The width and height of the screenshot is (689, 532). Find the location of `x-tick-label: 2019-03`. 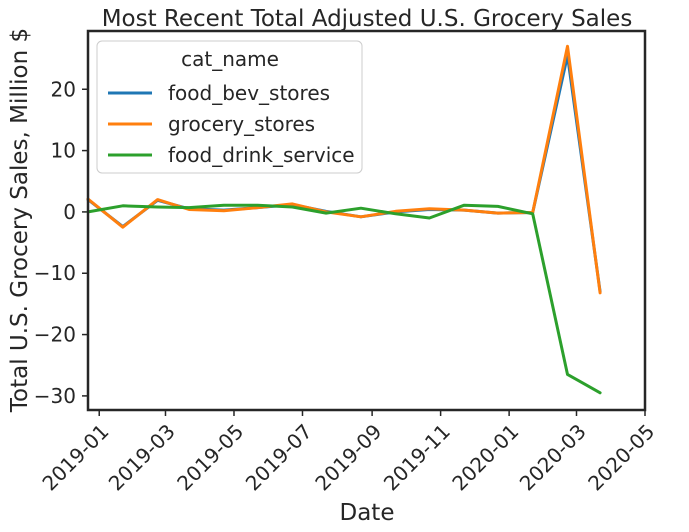

x-tick-label: 2019-03 is located at coordinates (142, 457).